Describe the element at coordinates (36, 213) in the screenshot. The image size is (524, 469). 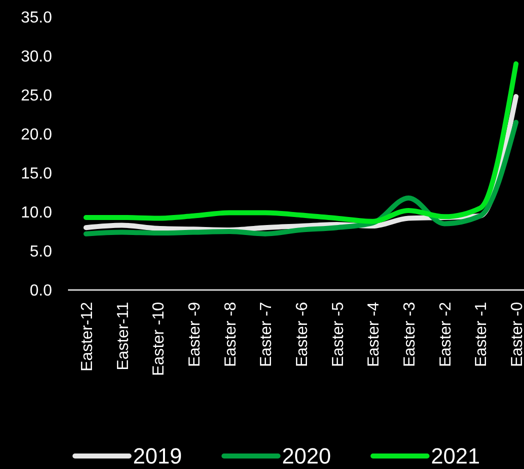
I see `y-tick-label: 10.0` at that location.